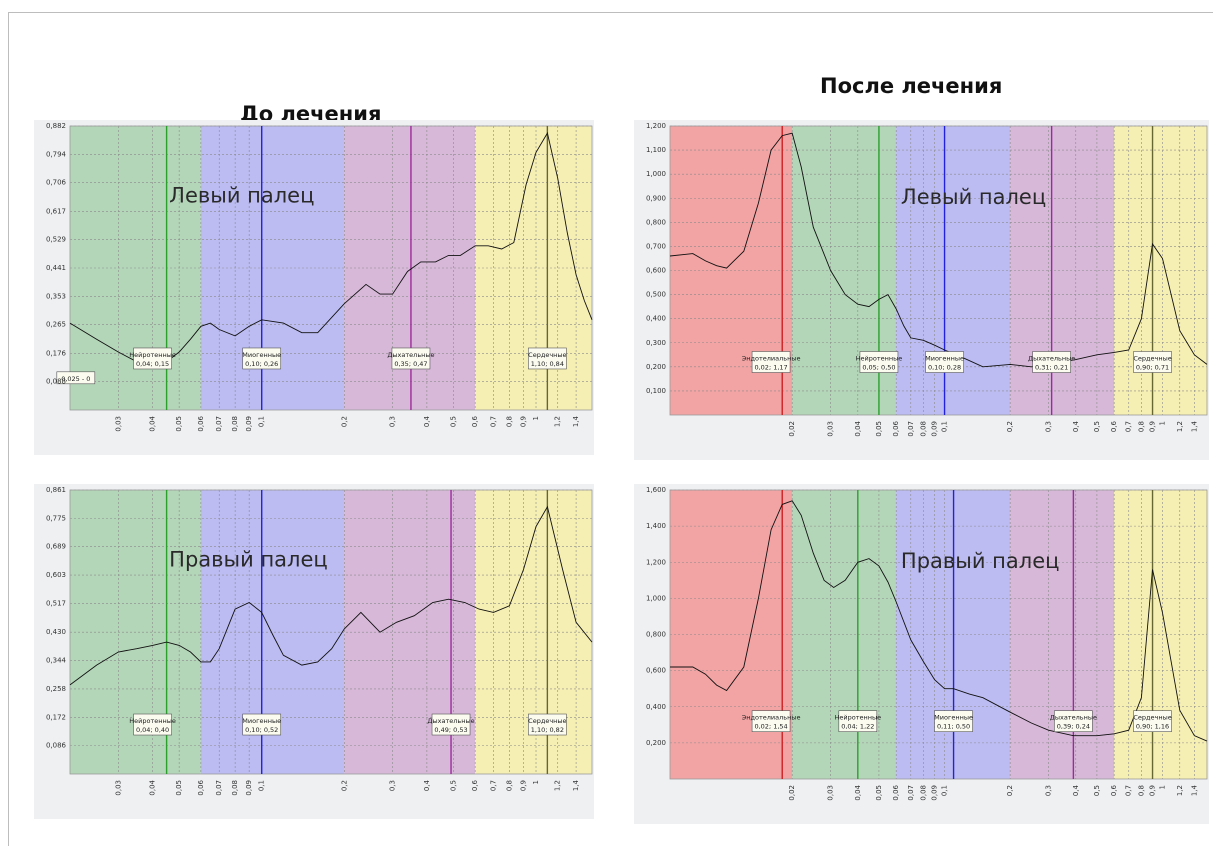 This screenshot has width=1213, height=846. I want to click on y-tick-label: 0,176, so click(56, 353).